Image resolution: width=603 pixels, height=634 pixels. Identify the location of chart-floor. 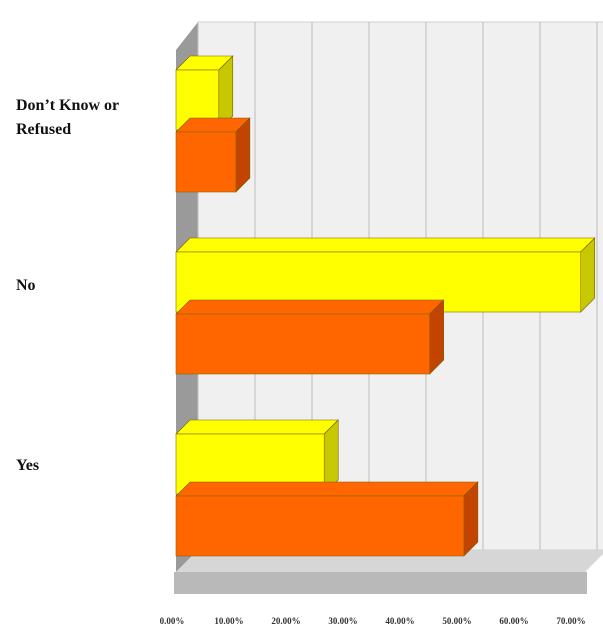
(388, 572).